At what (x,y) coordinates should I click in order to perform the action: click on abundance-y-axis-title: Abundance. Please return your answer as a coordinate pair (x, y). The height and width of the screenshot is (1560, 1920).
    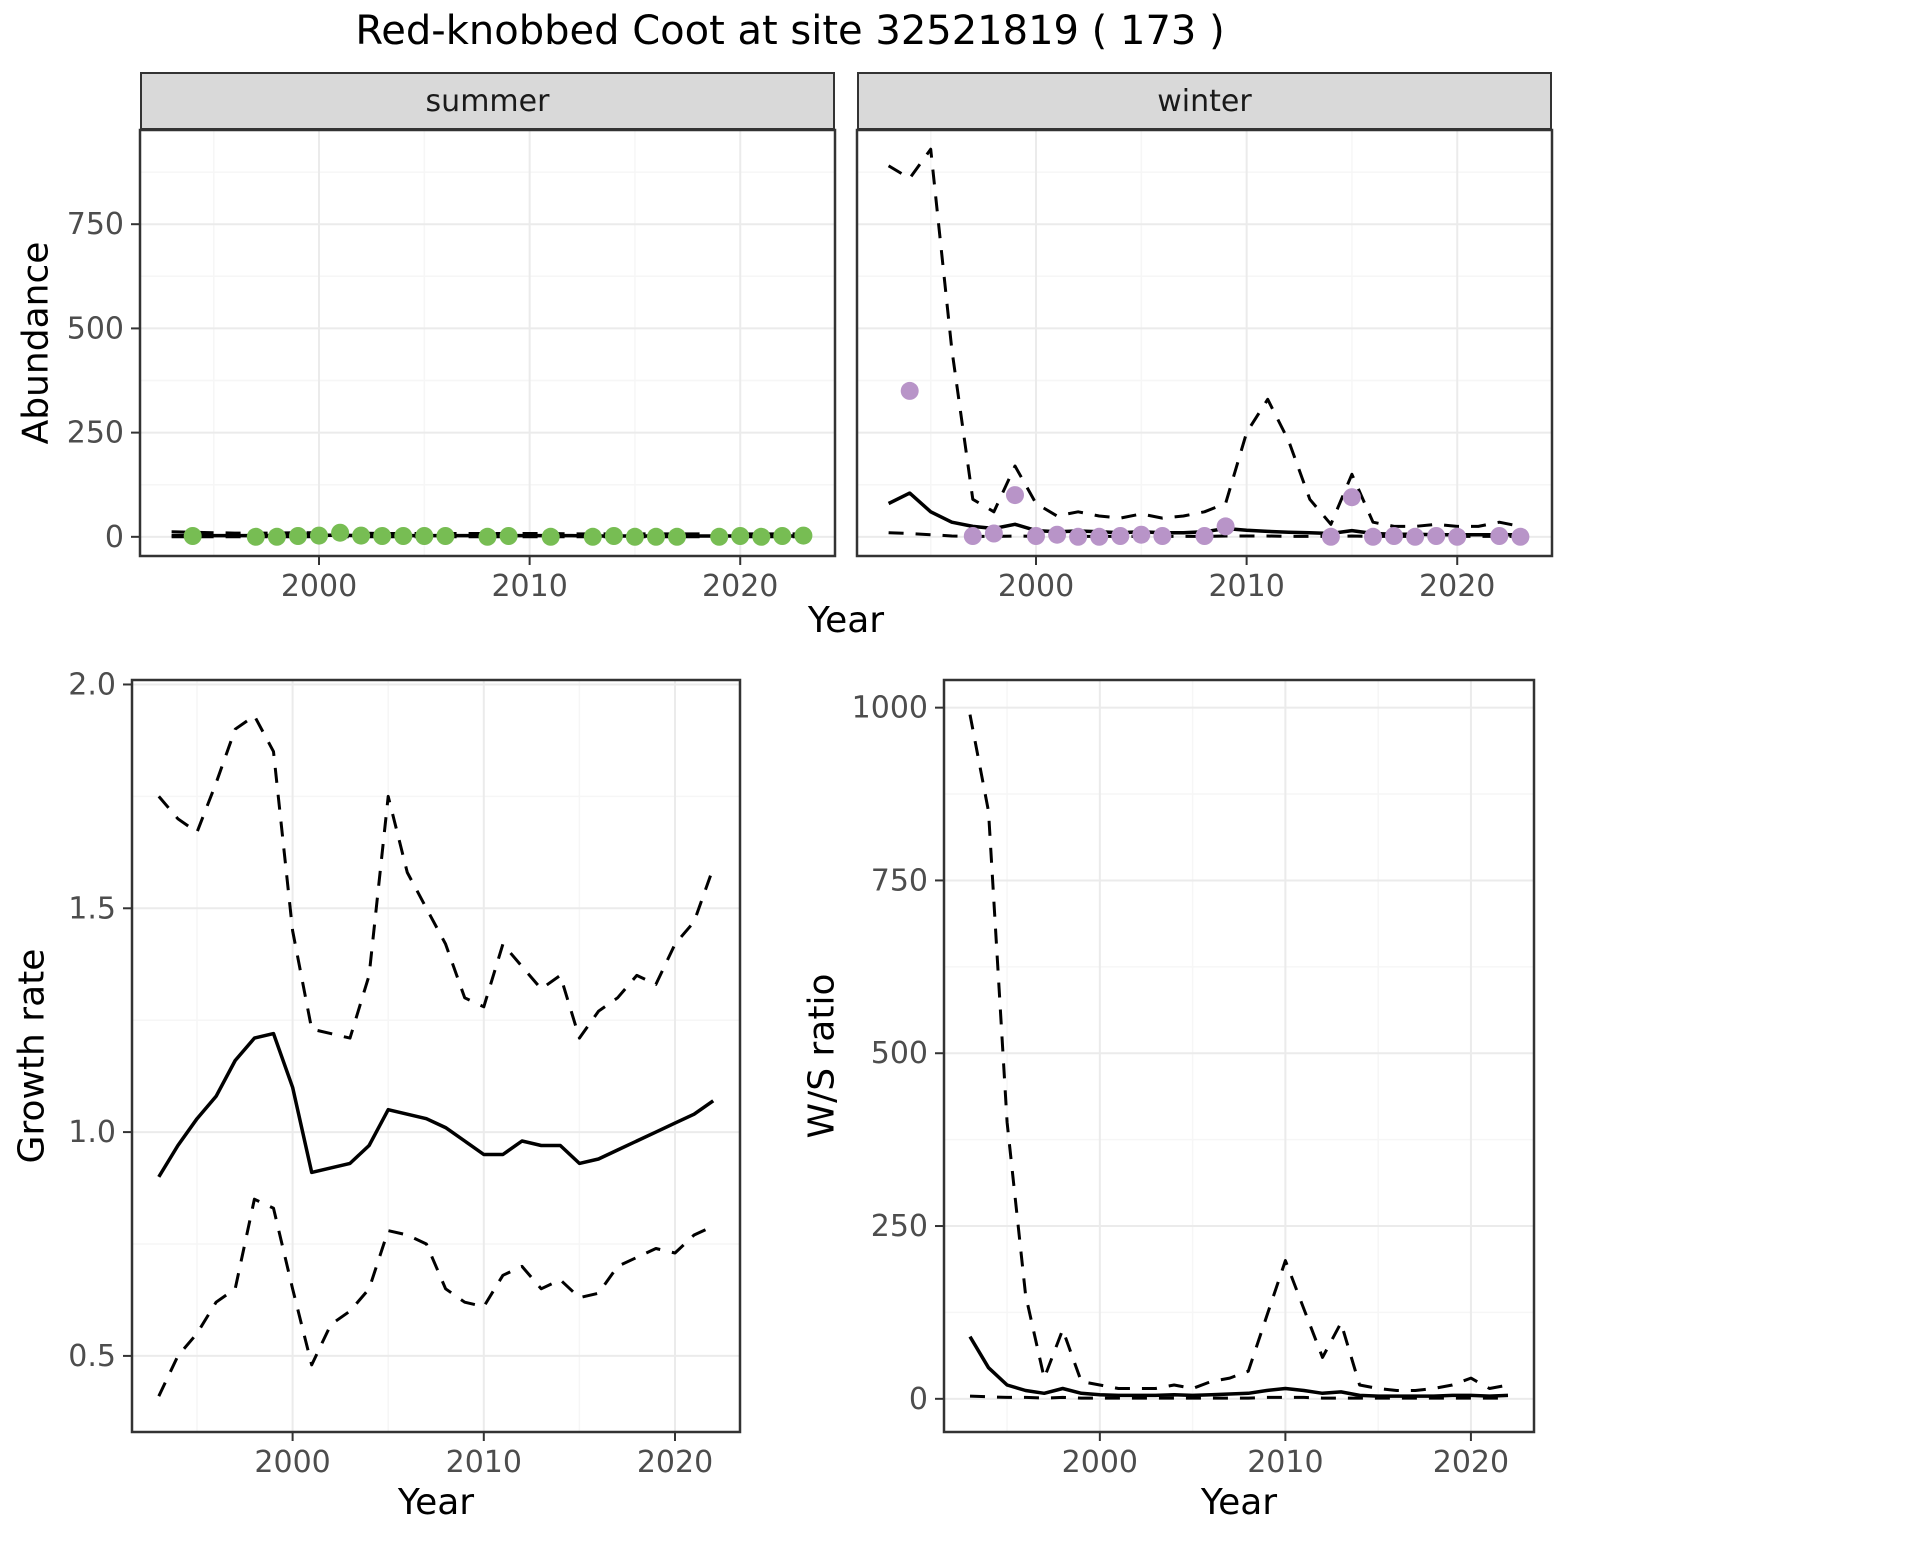
    Looking at the image, I should click on (36, 343).